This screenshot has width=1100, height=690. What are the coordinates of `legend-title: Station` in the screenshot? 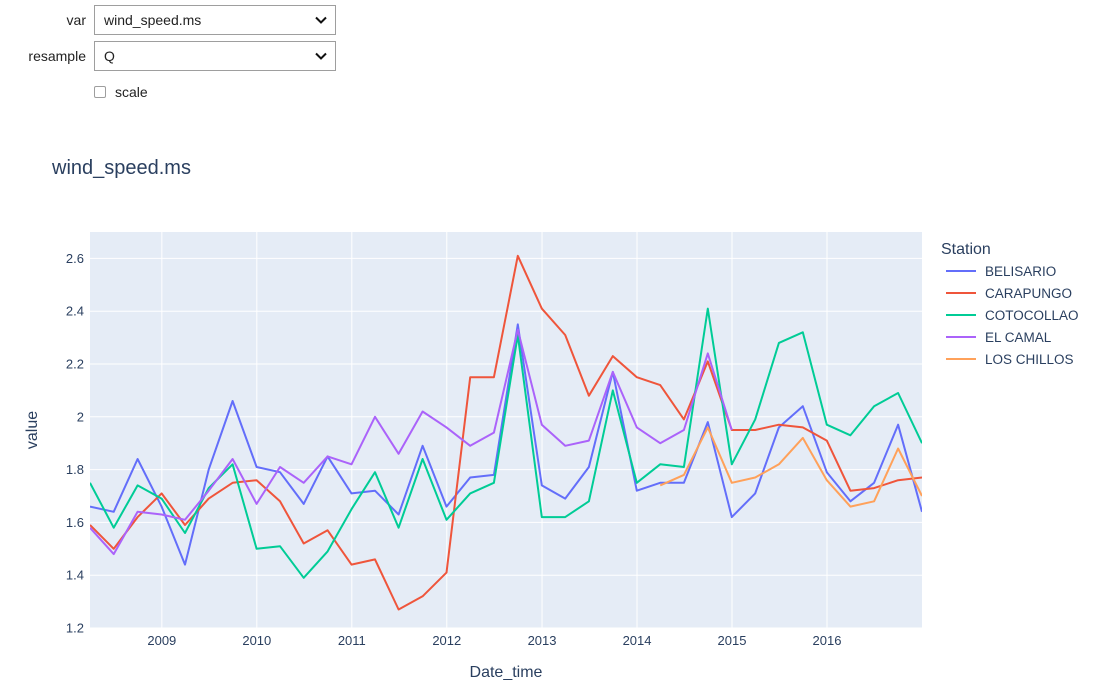 It's located at (966, 249).